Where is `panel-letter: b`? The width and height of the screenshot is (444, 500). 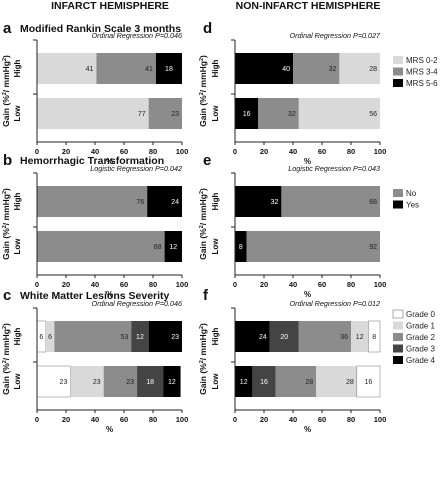
panel-letter: b is located at coordinates (7, 160).